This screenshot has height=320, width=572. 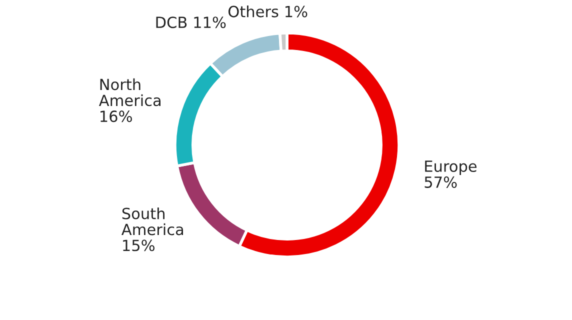 I want to click on slice-label: DCB 11%, so click(x=191, y=22).